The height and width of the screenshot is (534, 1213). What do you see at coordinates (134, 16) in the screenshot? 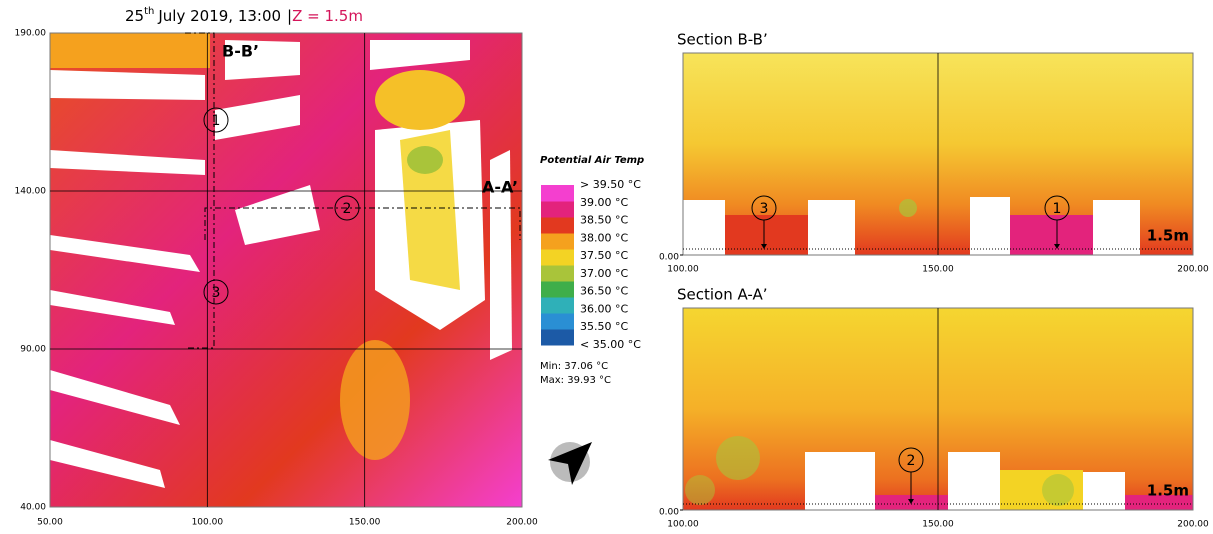
I see `title-day: 25` at bounding box center [134, 16].